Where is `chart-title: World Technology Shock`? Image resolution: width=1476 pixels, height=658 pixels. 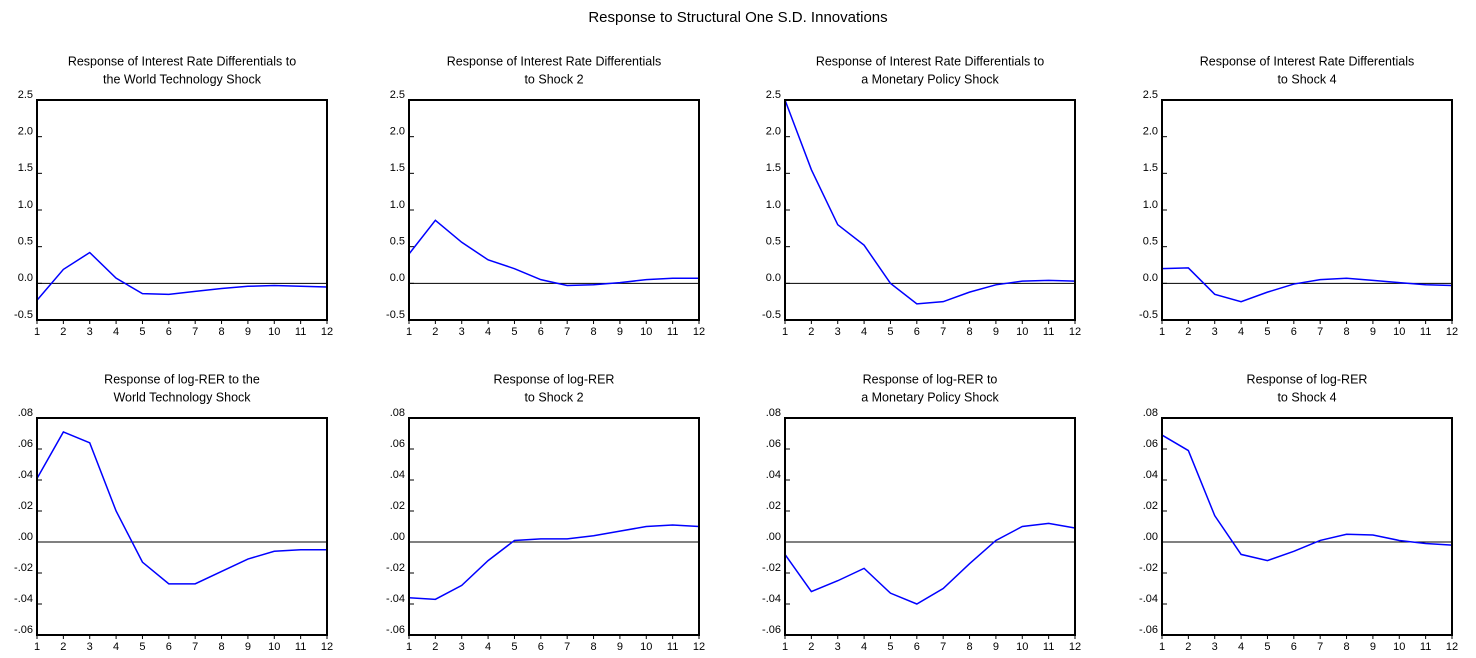 chart-title: World Technology Shock is located at coordinates (182, 397).